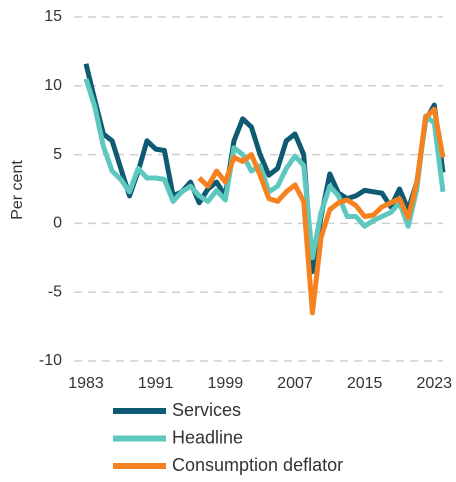  I want to click on x-tick-label: 2015, so click(365, 383).